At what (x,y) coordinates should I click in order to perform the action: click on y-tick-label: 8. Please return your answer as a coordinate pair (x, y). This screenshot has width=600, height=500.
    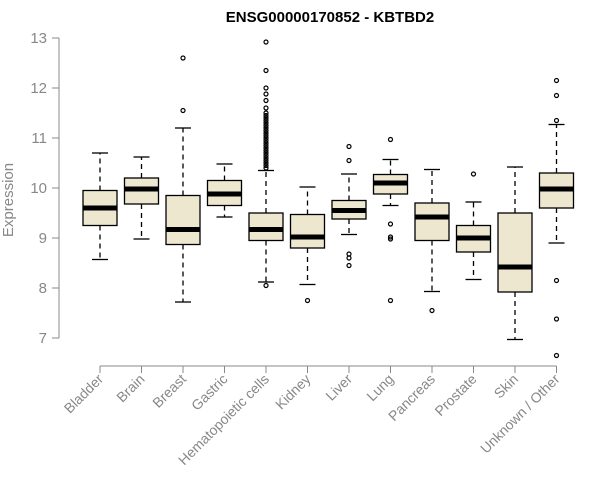
    Looking at the image, I should click on (43, 288).